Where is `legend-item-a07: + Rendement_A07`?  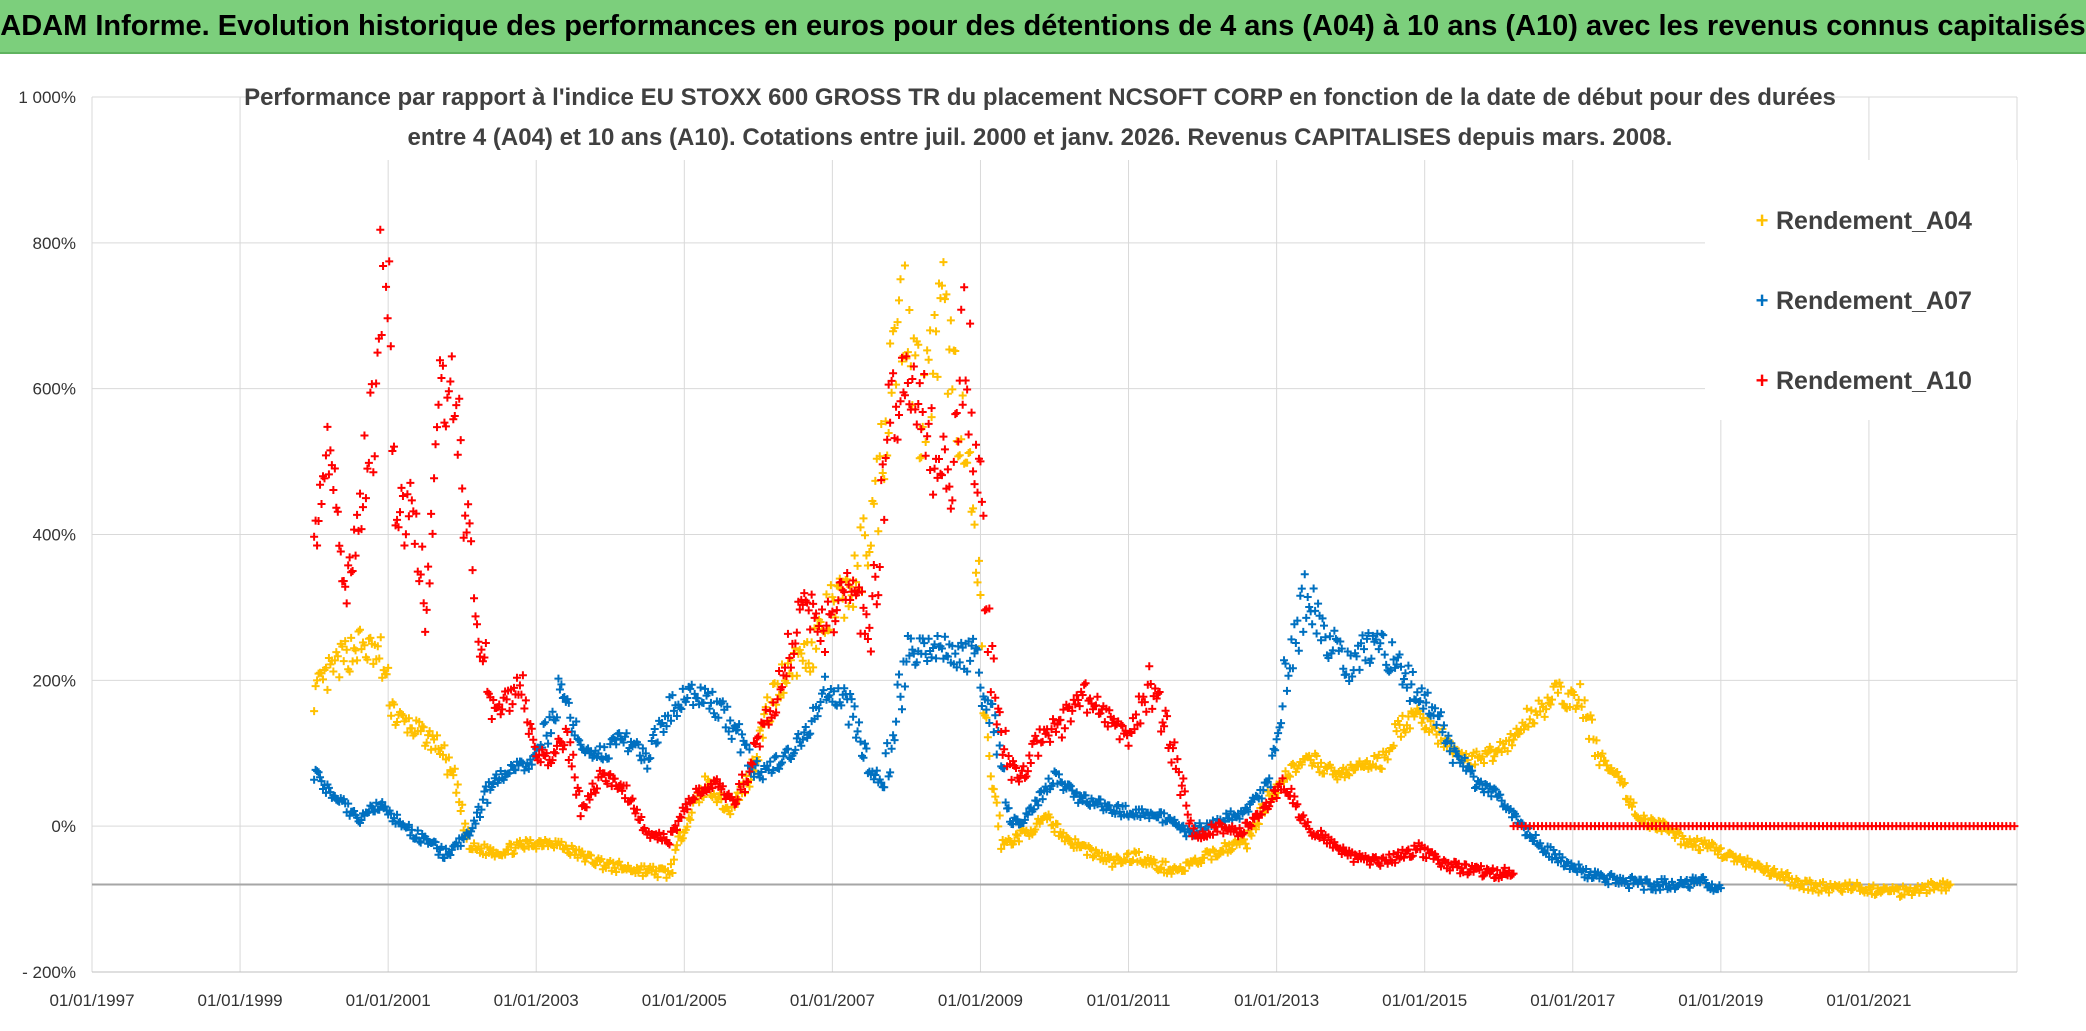 legend-item-a07: + Rendement_A07 is located at coordinates (1864, 301).